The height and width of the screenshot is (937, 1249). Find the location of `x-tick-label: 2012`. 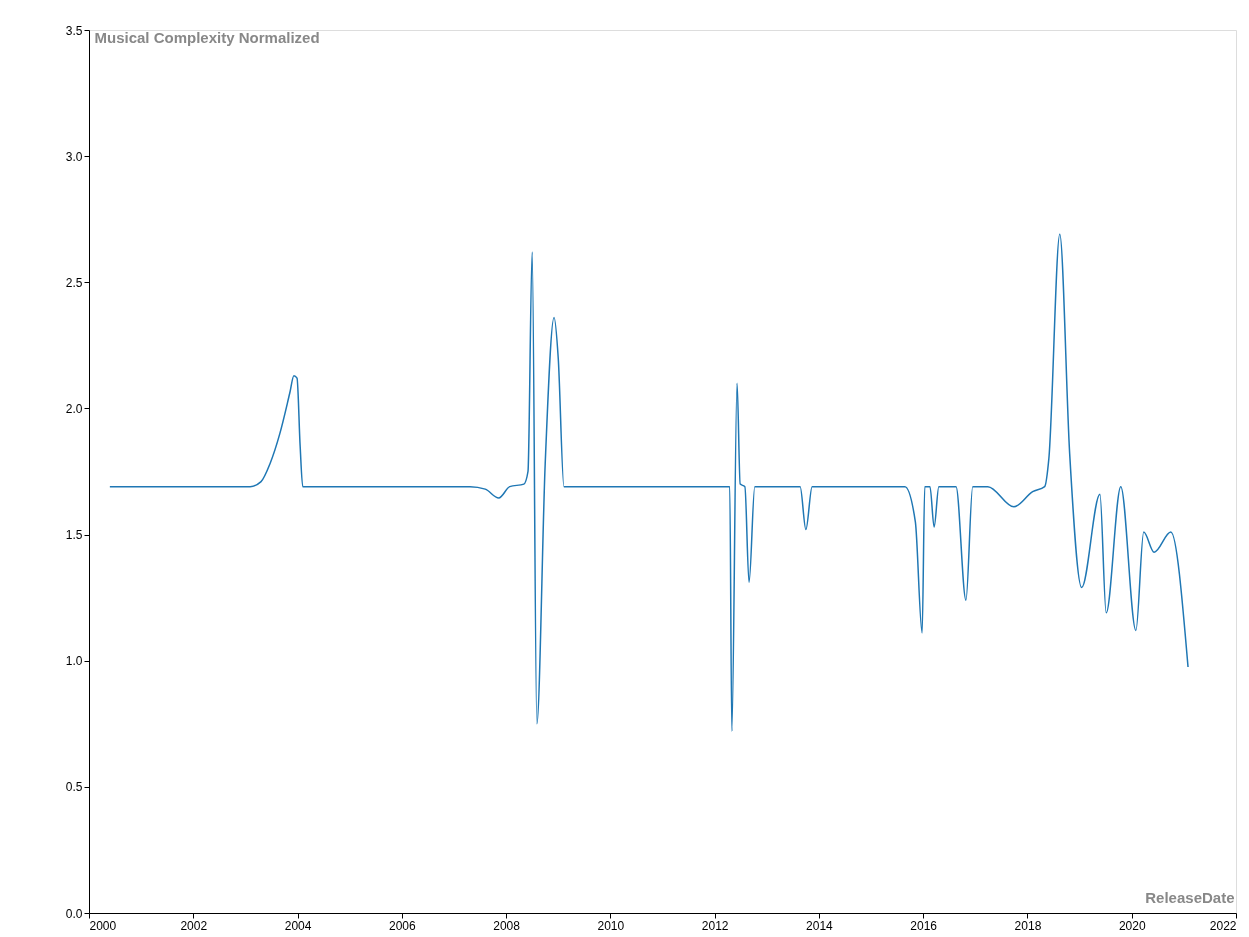

x-tick-label: 2012 is located at coordinates (715, 925).